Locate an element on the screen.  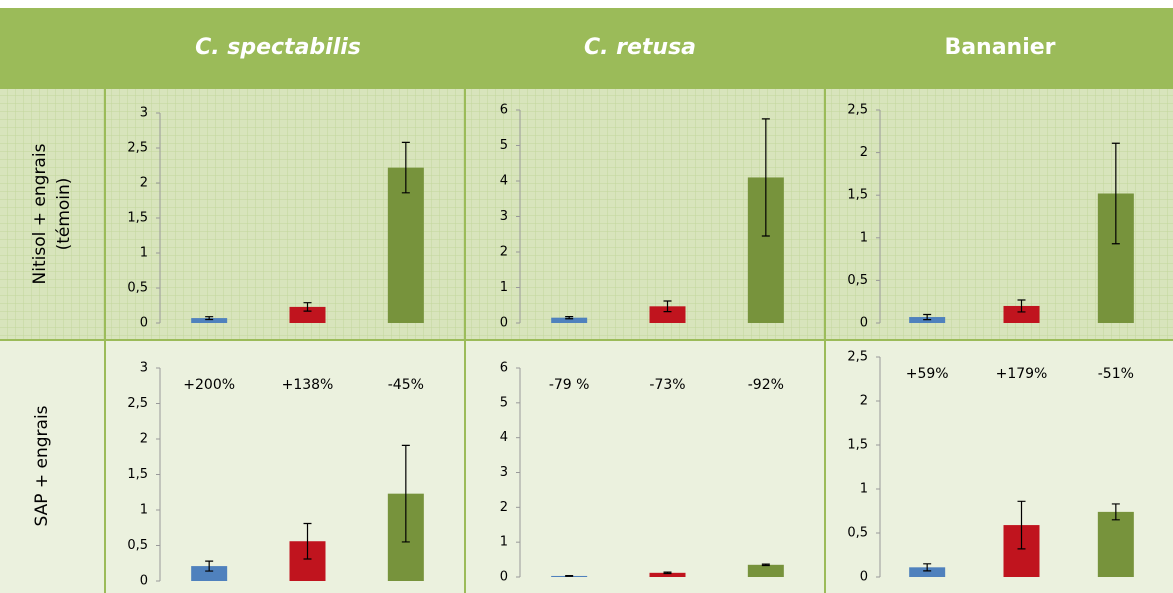
annotation: -73% is located at coordinates (667, 385).